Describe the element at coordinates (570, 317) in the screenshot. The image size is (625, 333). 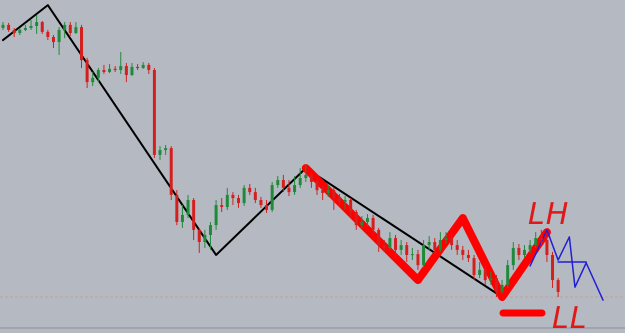
I see `text: LL` at that location.